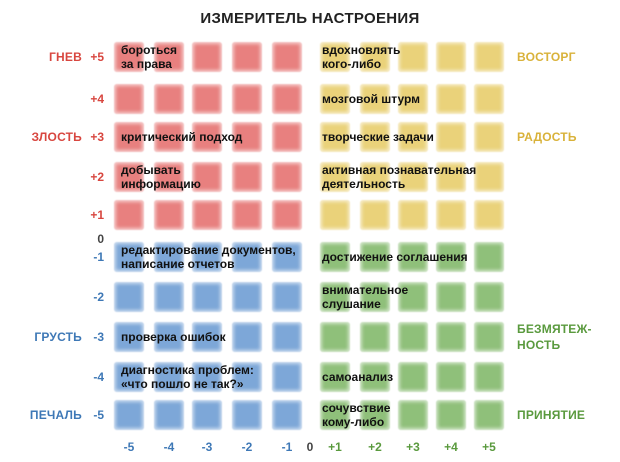 The width and height of the screenshot is (620, 462). I want to click on right-activity-label: вдохновлять кого-либо, so click(361, 57).